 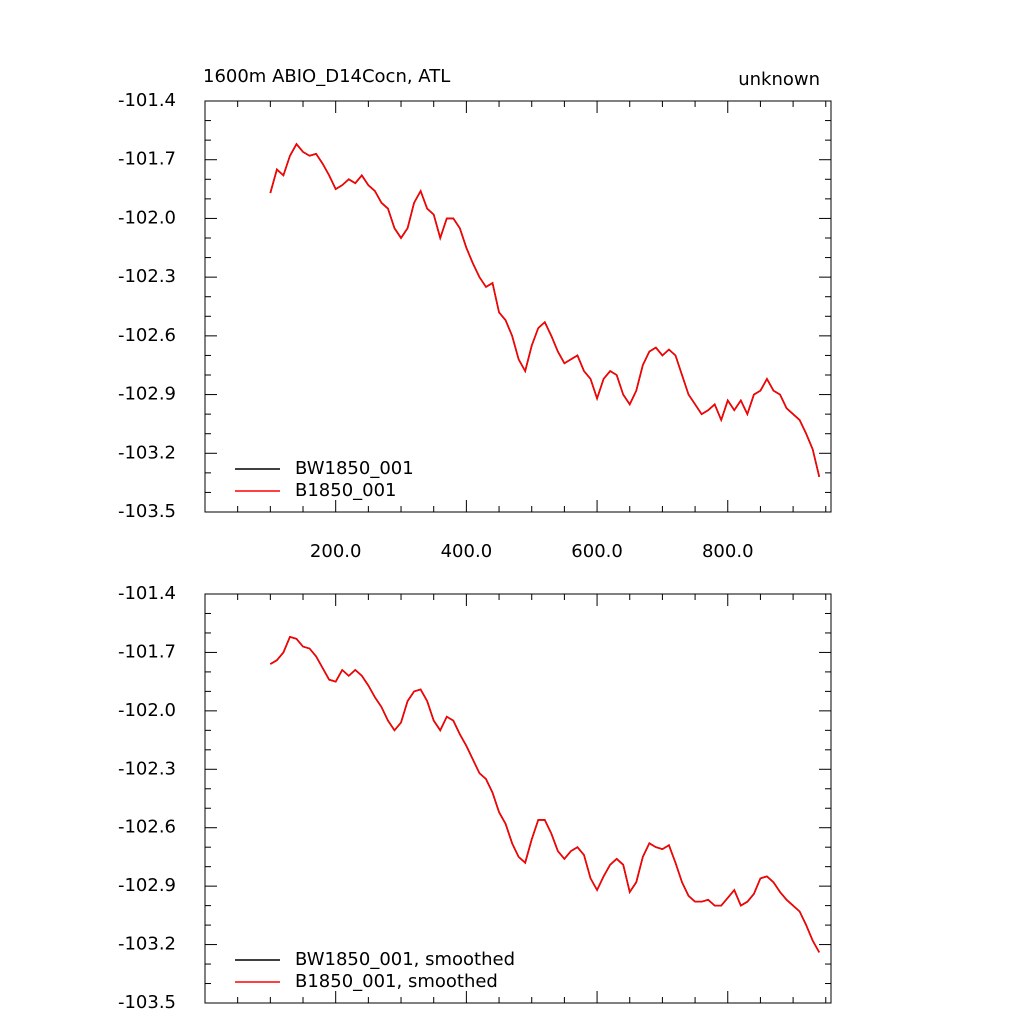 I want to click on chart-subtitle: unknown, so click(x=779, y=79).